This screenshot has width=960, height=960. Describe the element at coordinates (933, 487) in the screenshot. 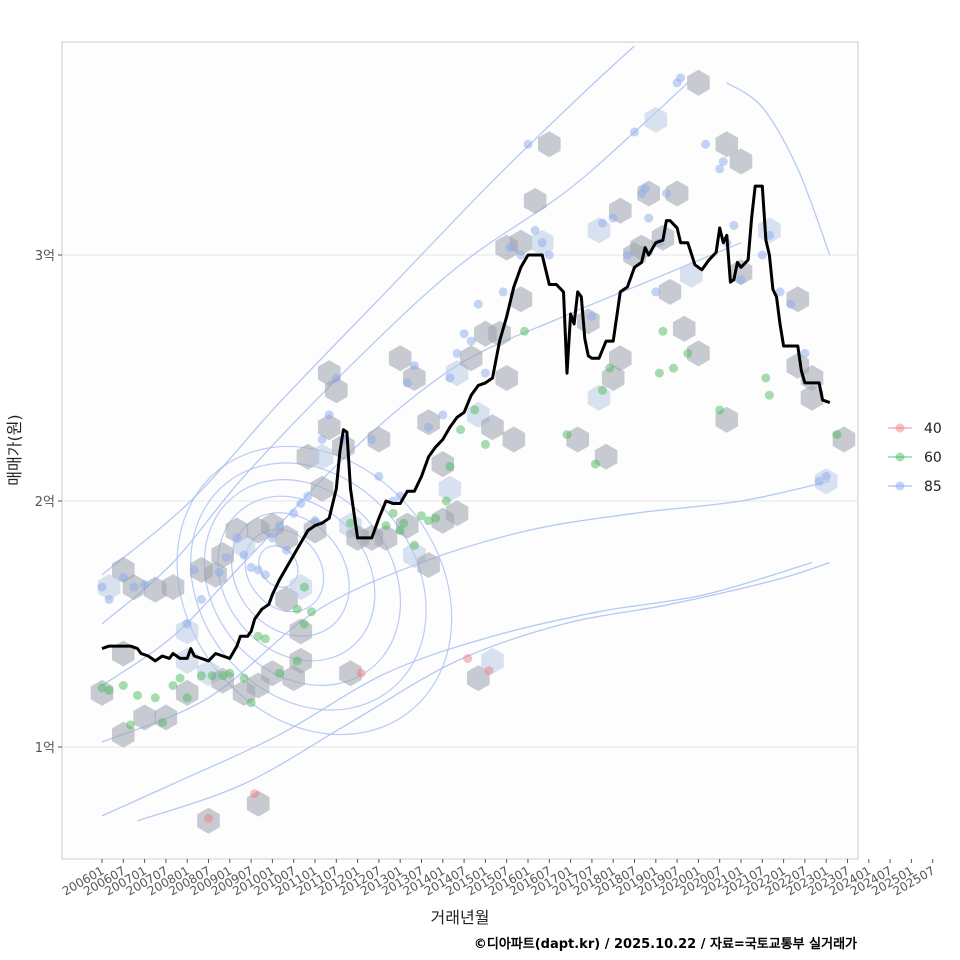

I see `legend-label: 85` at that location.